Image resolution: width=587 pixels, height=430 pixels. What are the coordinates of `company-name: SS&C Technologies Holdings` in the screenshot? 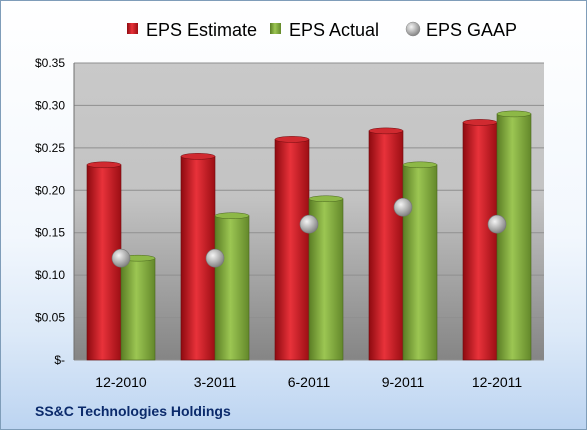 It's located at (133, 411).